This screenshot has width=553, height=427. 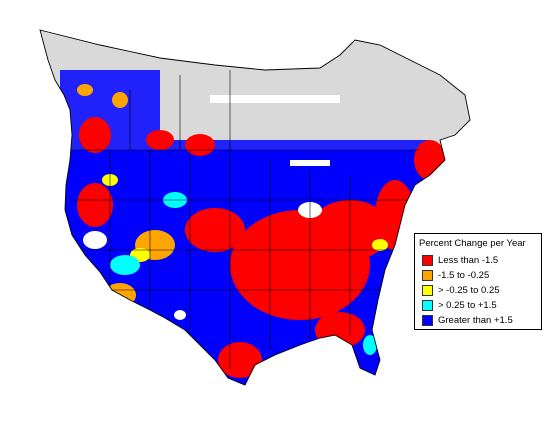 I want to click on legend-title: Percent Change per Year, so click(x=472, y=243).